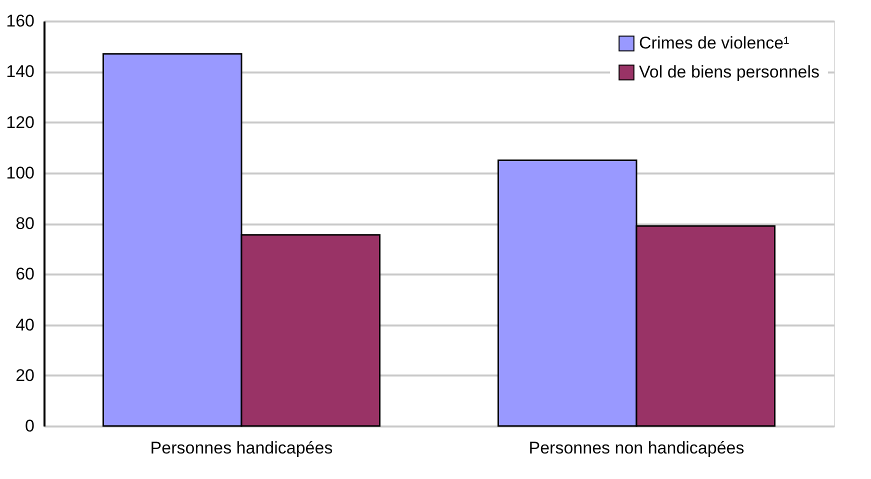  I want to click on y-tick-label: 120, so click(20, 122).